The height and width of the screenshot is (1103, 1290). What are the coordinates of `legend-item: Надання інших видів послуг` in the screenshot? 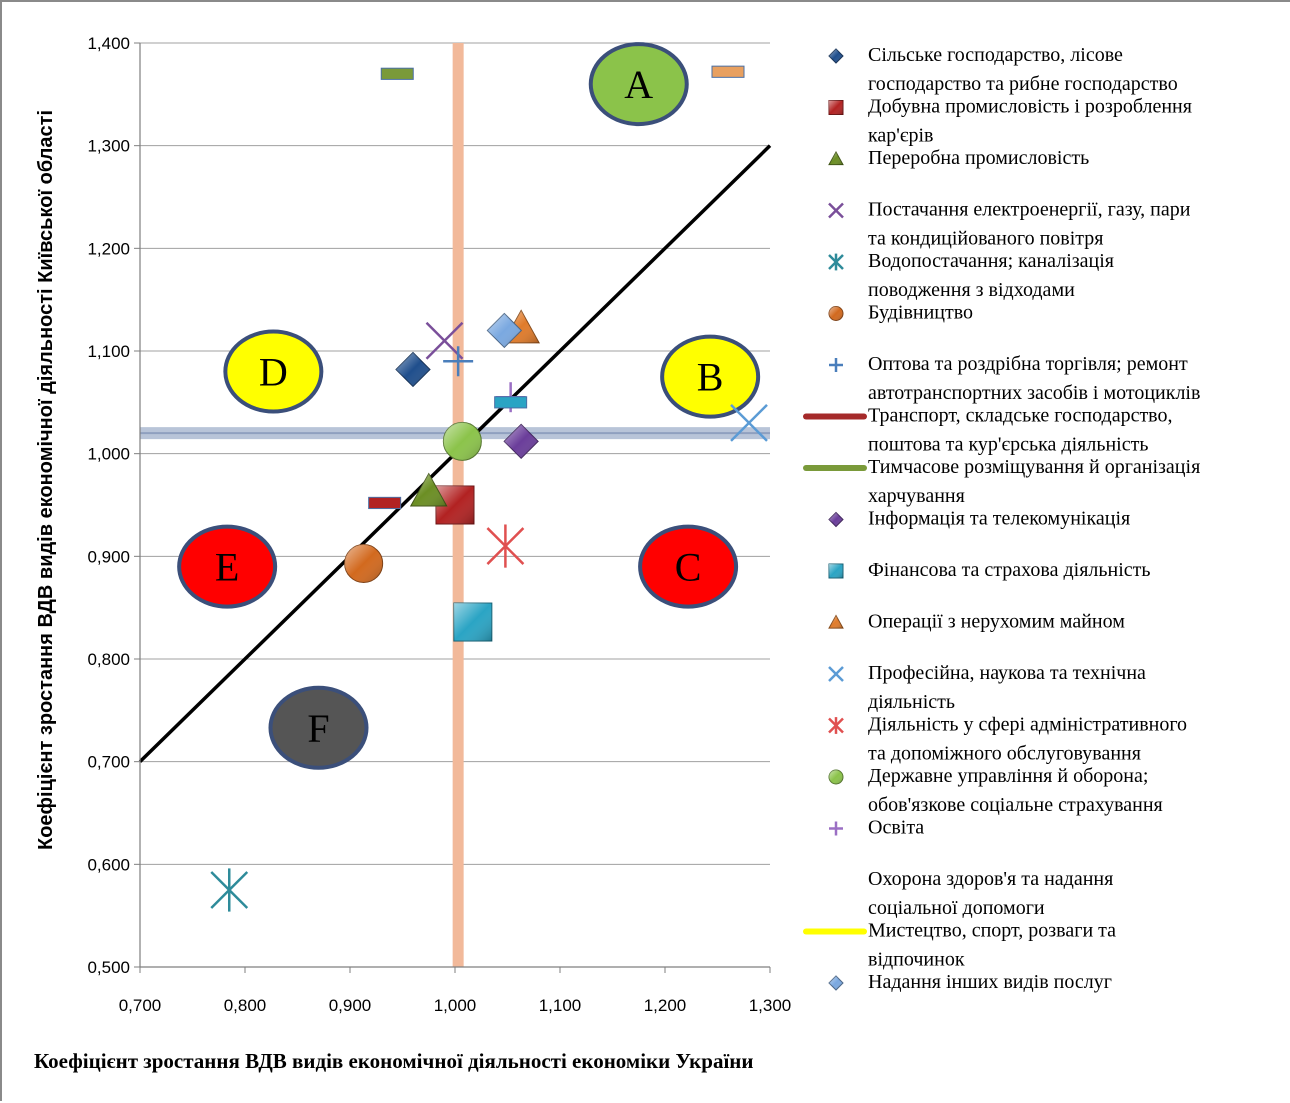 It's located at (970, 982).